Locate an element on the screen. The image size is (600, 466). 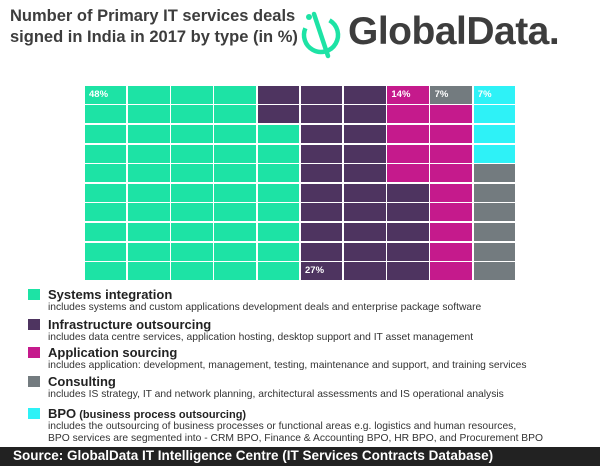
data-label: 27% is located at coordinates (315, 271).